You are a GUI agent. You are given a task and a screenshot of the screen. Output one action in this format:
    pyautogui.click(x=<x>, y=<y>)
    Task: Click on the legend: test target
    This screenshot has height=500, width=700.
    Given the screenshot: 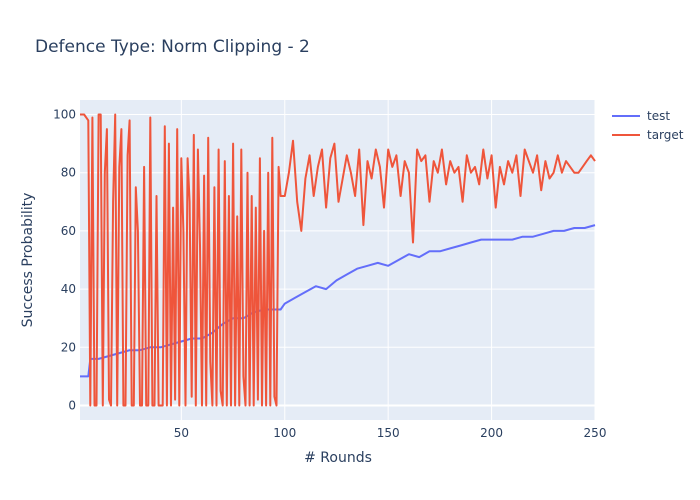 What is the action you would take?
    pyautogui.click(x=648, y=125)
    